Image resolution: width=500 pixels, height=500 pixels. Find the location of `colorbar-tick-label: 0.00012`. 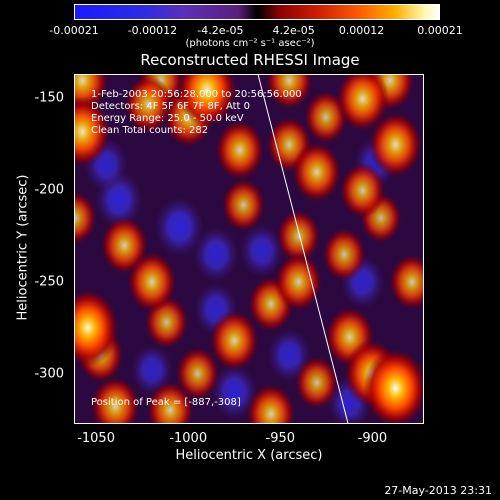

colorbar-tick-label: 0.00012 is located at coordinates (361, 30).